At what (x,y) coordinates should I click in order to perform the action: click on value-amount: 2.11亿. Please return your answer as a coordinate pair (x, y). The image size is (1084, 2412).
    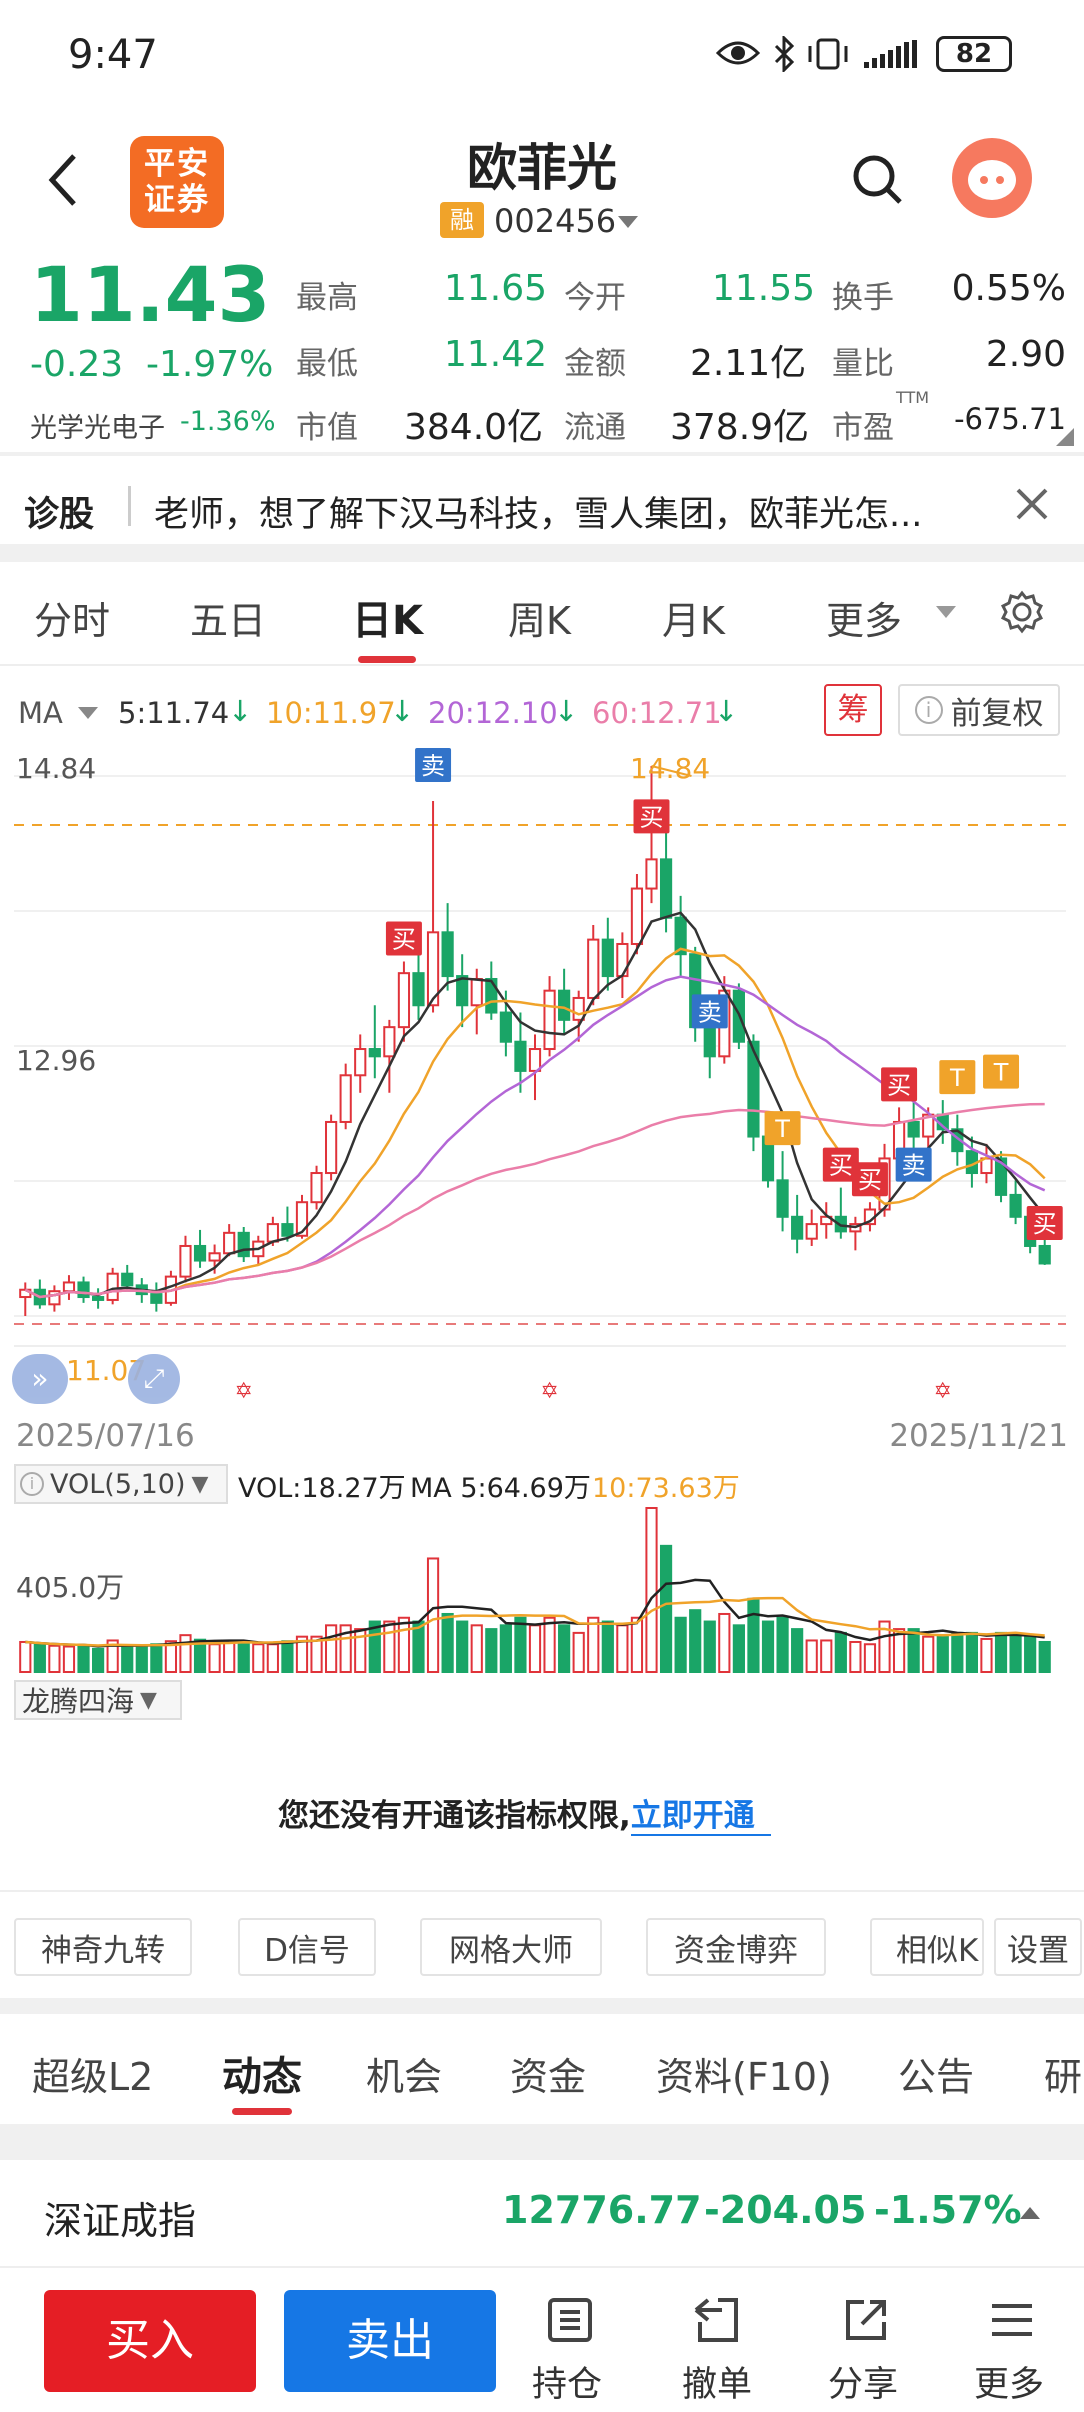
    Looking at the image, I should click on (748, 363).